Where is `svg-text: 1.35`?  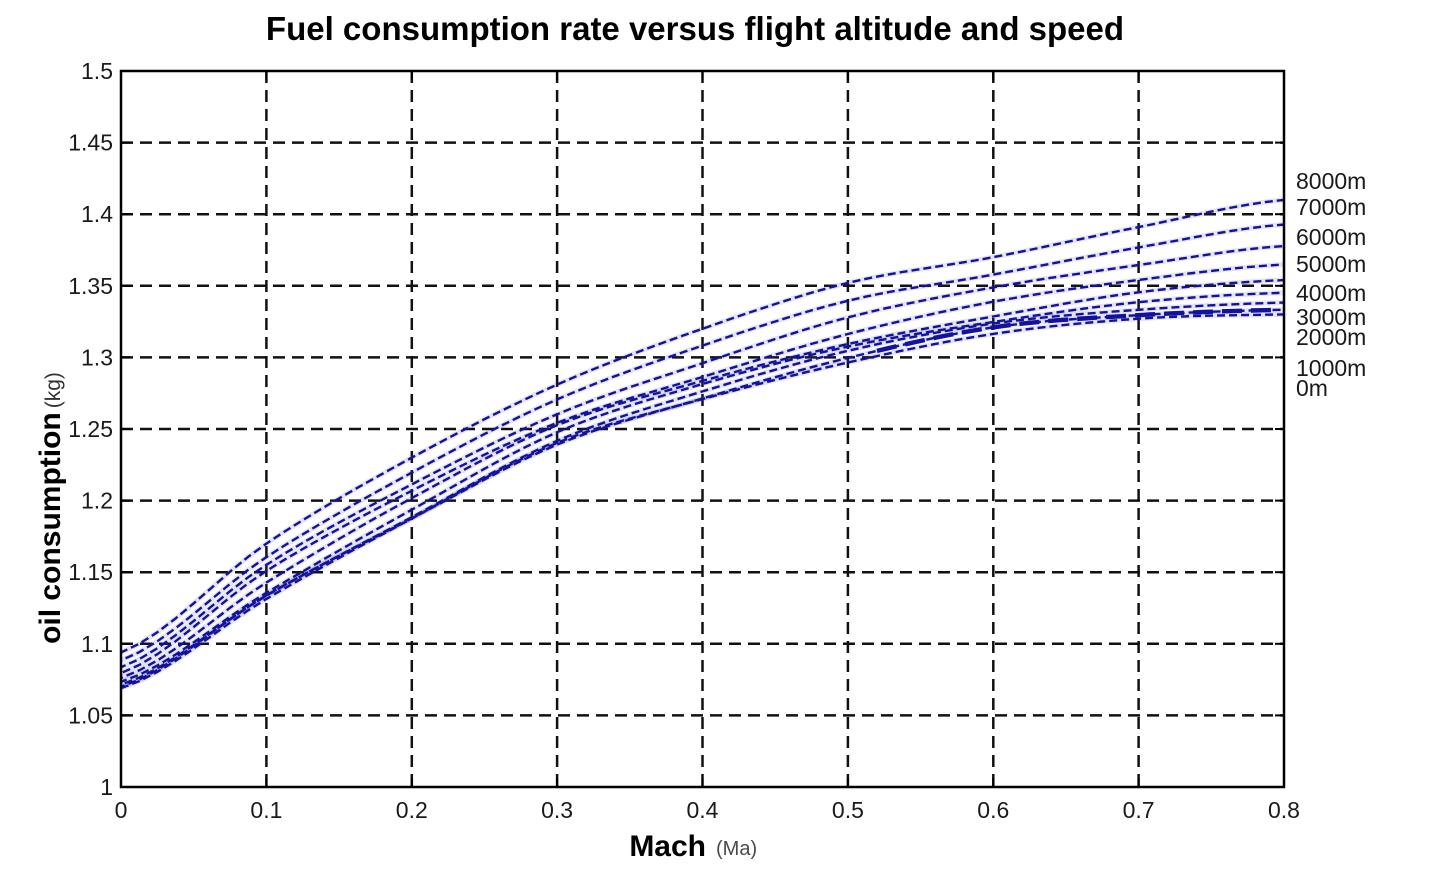 svg-text: 1.35 is located at coordinates (90, 286).